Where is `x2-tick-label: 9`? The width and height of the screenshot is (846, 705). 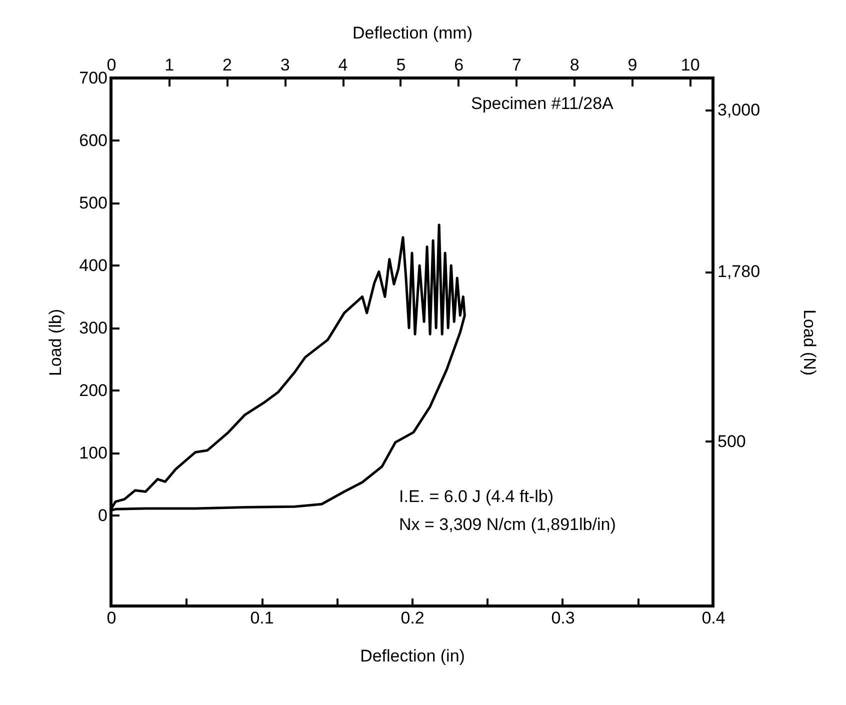 x2-tick-label: 9 is located at coordinates (633, 65).